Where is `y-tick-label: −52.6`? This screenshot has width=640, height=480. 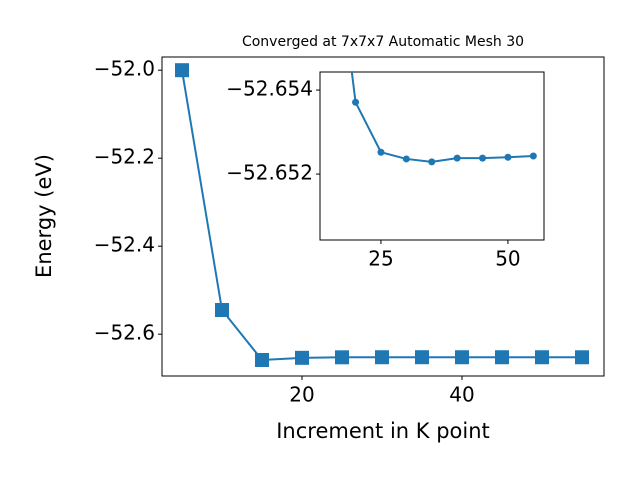 y-tick-label: −52.6 is located at coordinates (124, 333).